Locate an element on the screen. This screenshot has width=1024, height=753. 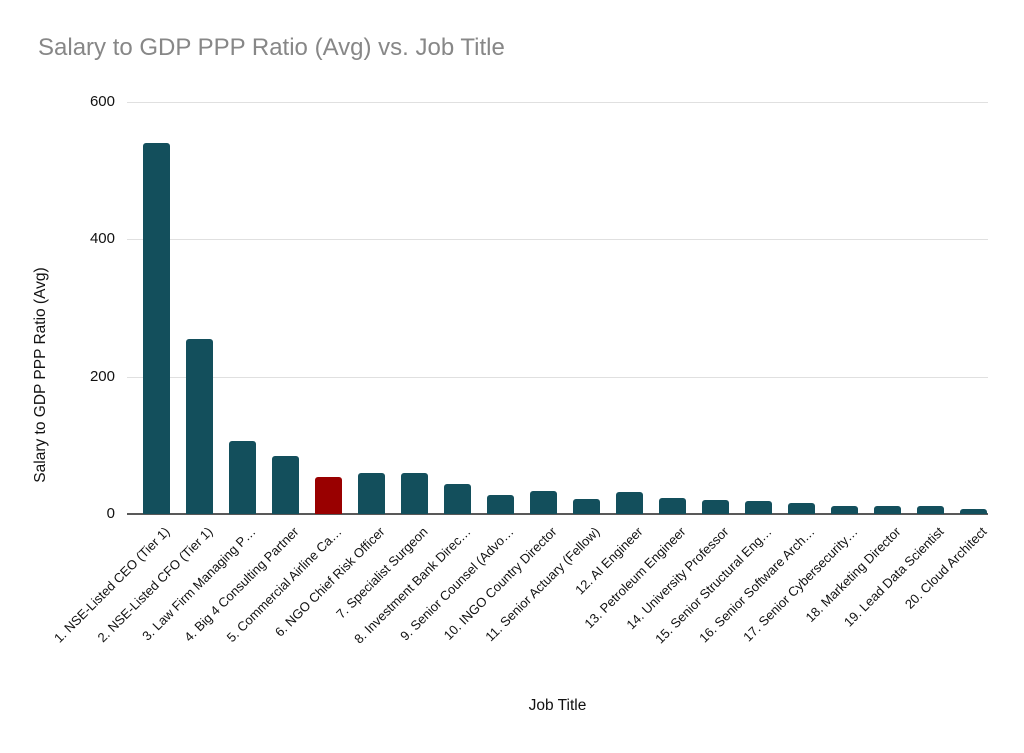
y-tick-label-600: 600 is located at coordinates (102, 101).